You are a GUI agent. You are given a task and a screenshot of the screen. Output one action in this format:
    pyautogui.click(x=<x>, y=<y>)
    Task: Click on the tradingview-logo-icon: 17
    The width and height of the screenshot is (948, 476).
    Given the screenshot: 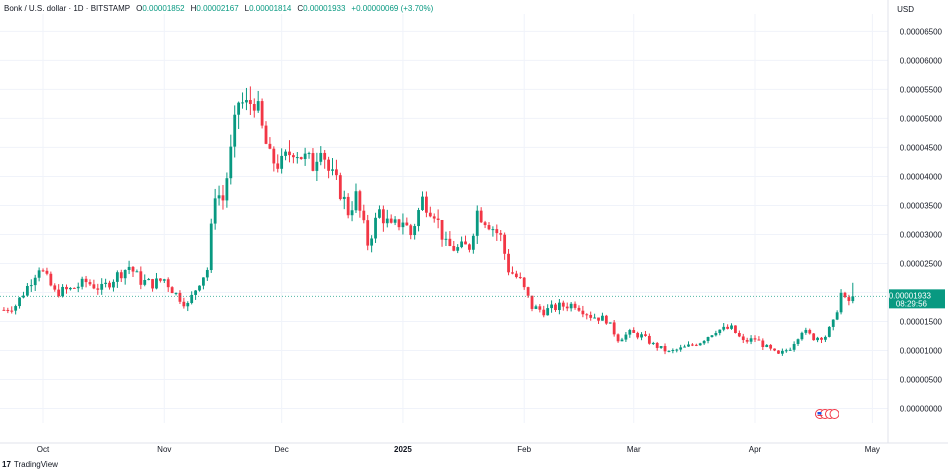 What is the action you would take?
    pyautogui.click(x=6, y=464)
    